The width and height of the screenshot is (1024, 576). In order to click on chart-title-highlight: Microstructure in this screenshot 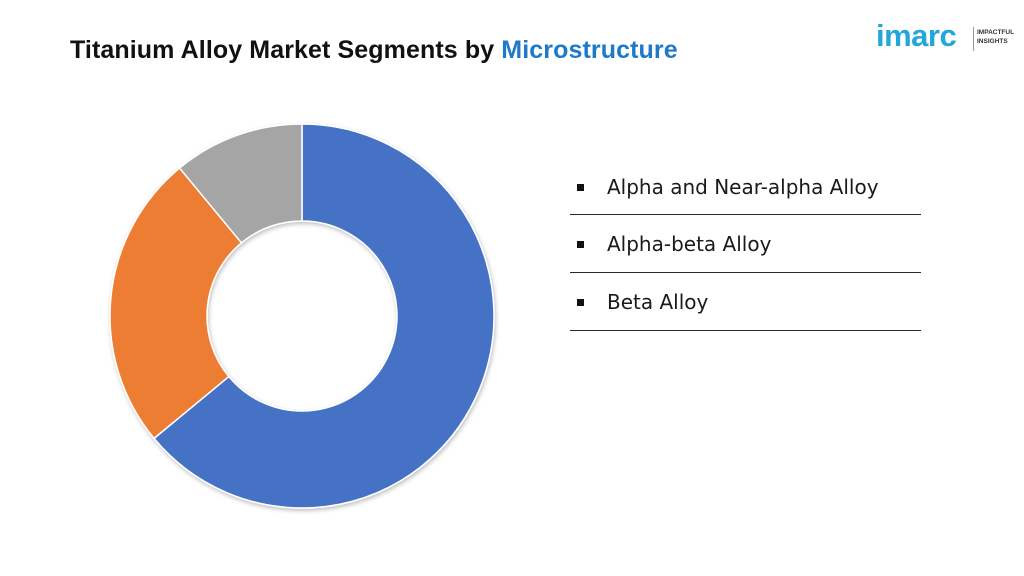, I will do `click(589, 50)`.